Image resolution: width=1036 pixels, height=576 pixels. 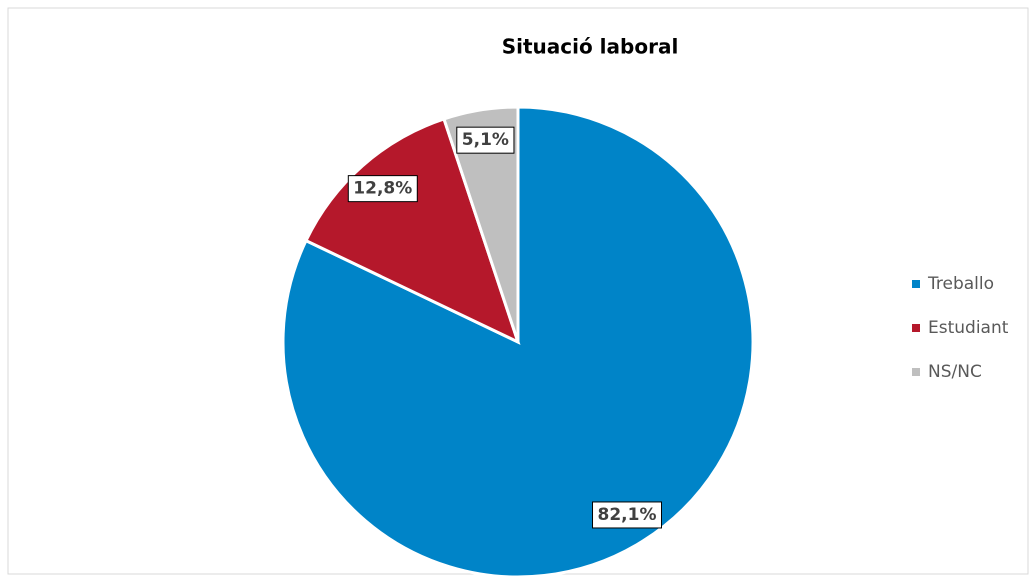 I want to click on data-label: 12,8%, so click(x=382, y=189).